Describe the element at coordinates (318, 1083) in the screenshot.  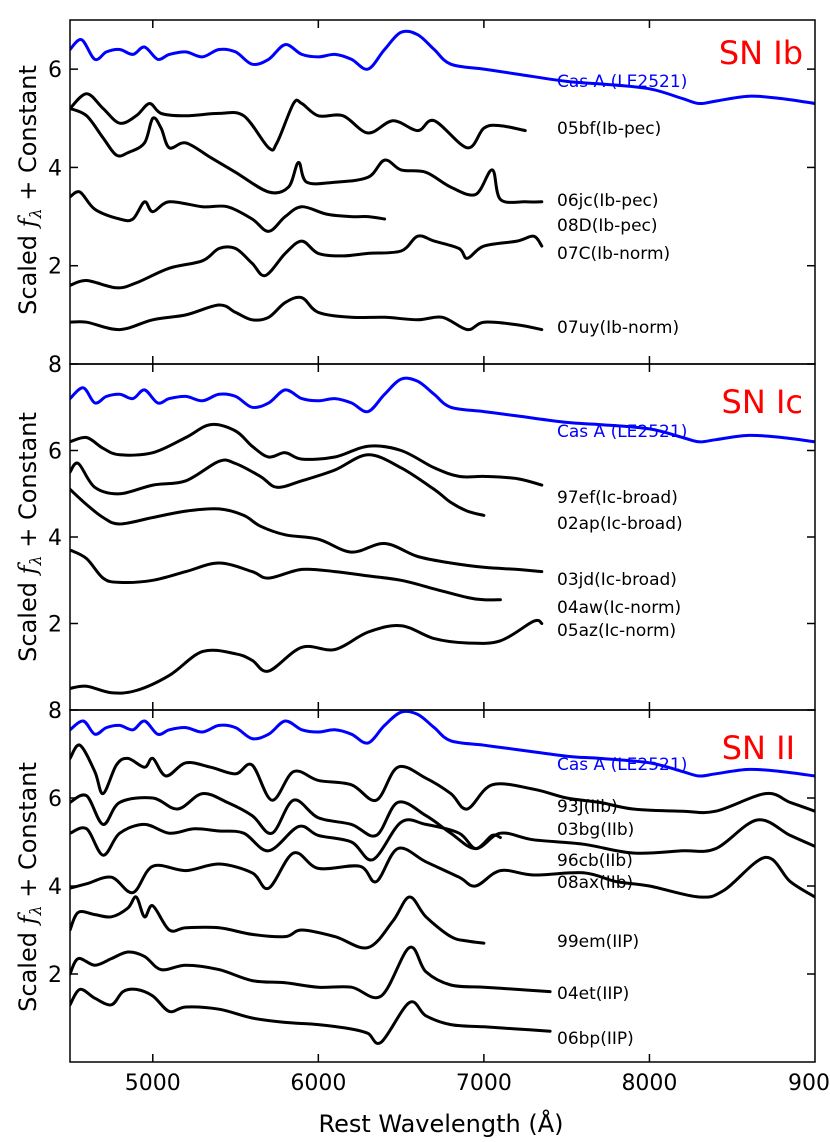
I see `x-tick-label: 6000` at that location.